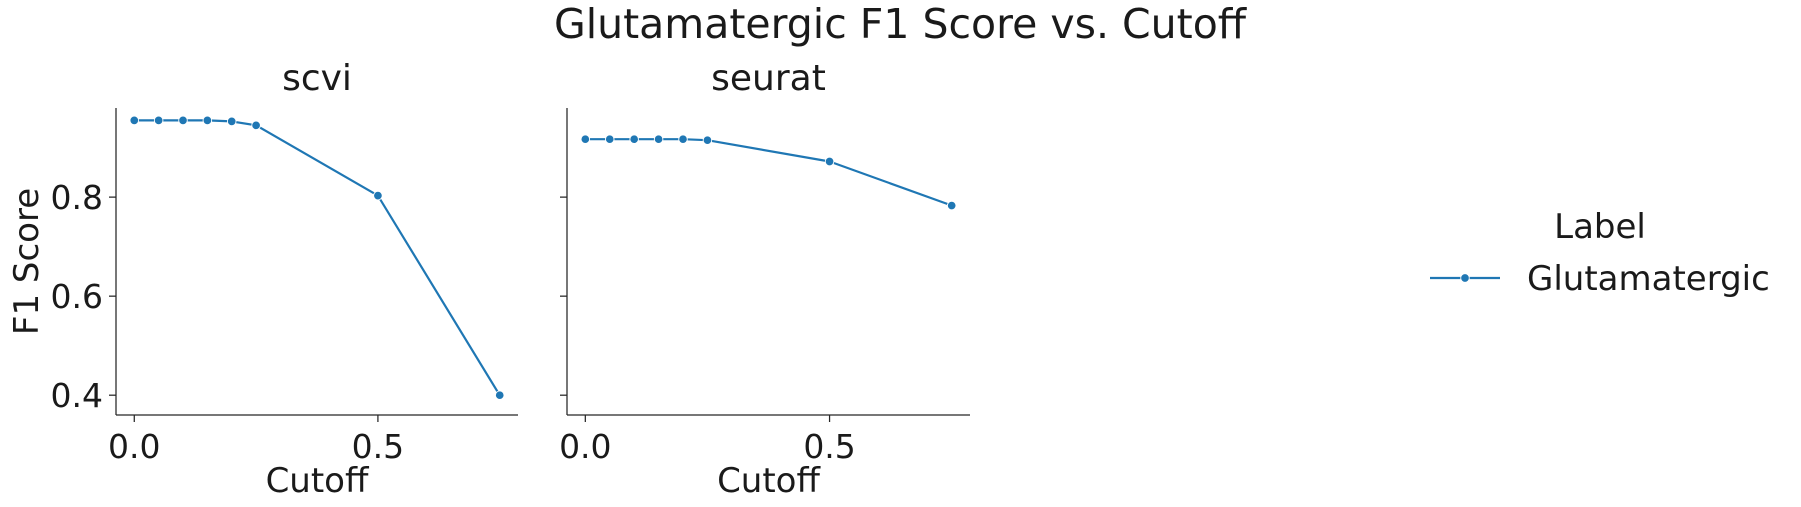 The width and height of the screenshot is (1801, 507). I want to click on y-tick-label: 0.6, so click(77, 296).